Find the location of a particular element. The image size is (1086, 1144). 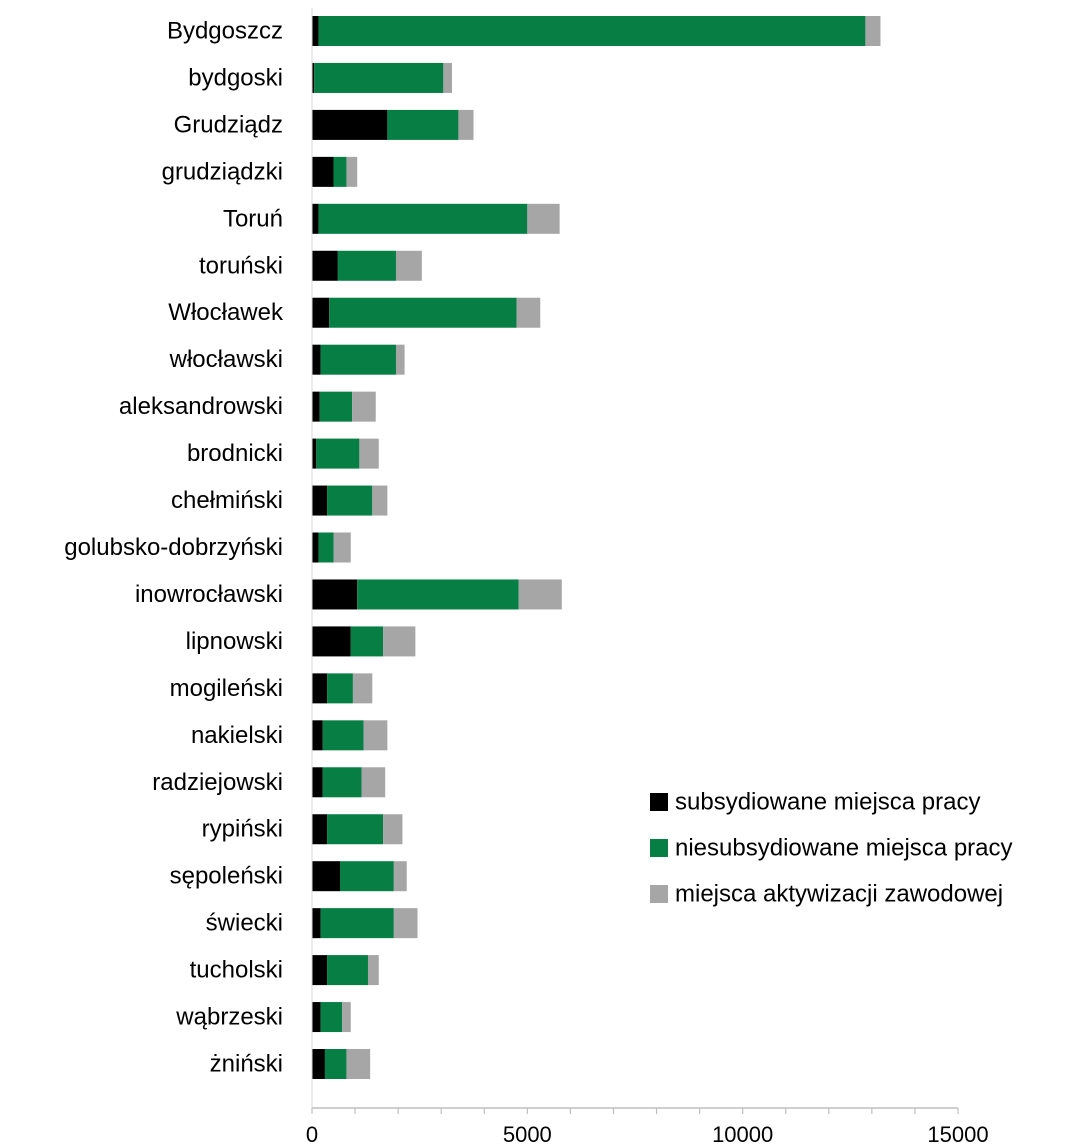

category-label: golubsko-dobrzyński is located at coordinates (173, 547).